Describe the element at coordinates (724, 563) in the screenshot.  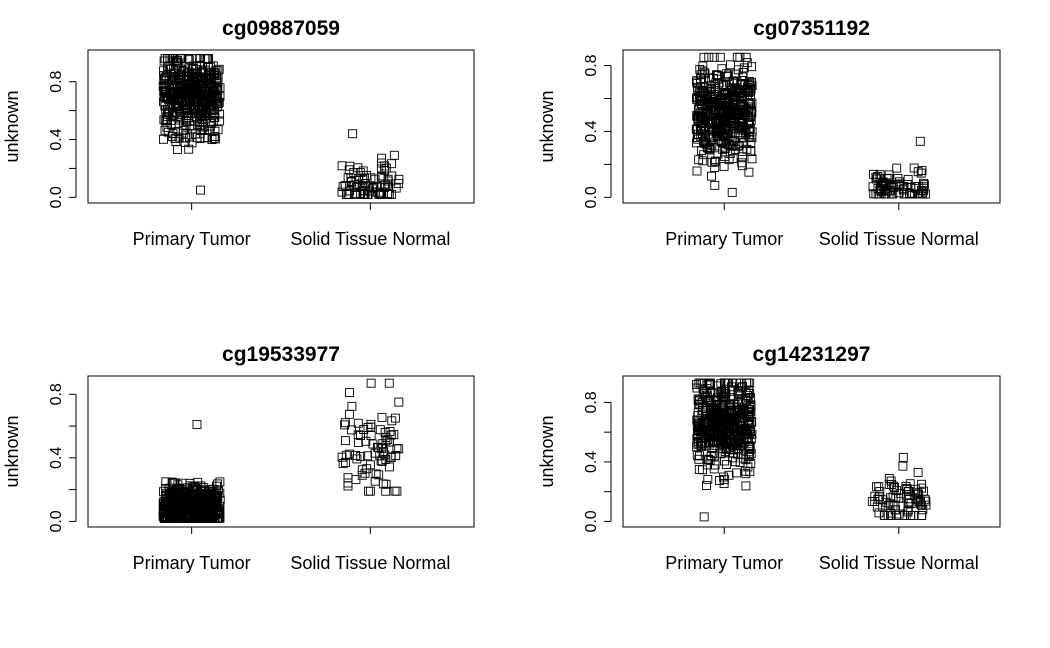
I see `x-tick-label: Primary Tumor` at that location.